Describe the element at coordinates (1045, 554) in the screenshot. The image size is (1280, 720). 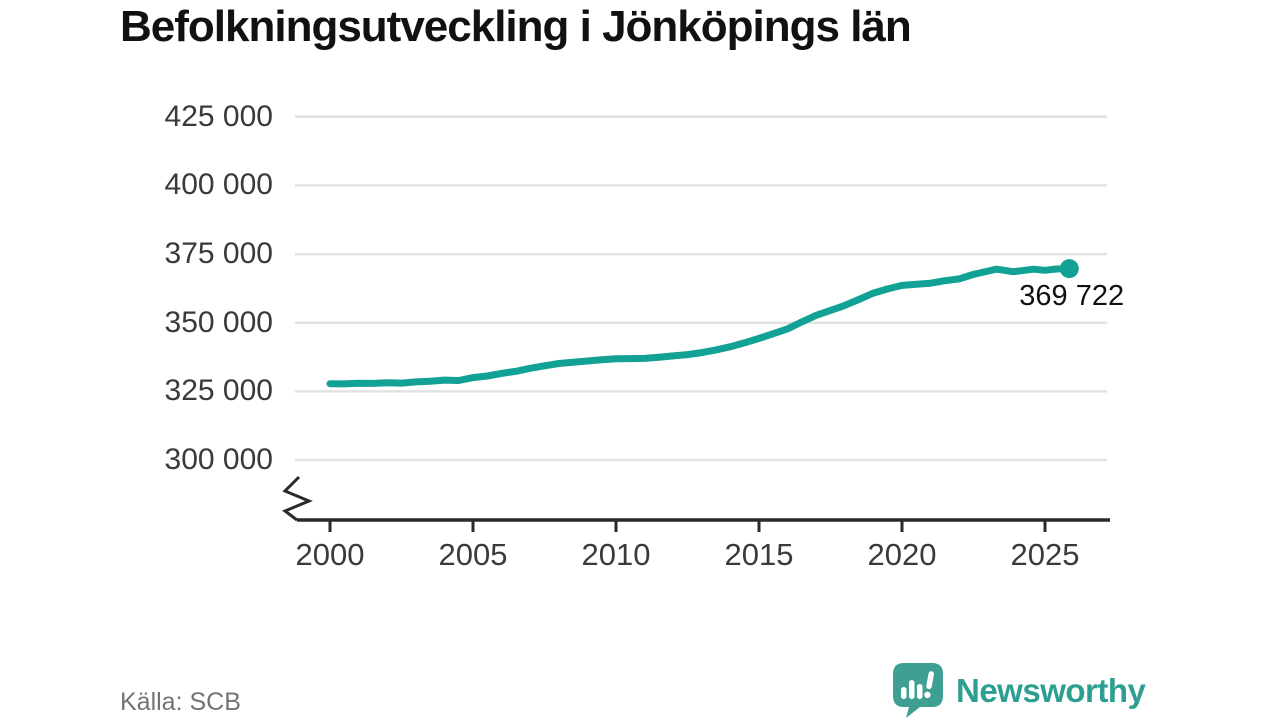
I see `x-tick-label: 2025` at that location.